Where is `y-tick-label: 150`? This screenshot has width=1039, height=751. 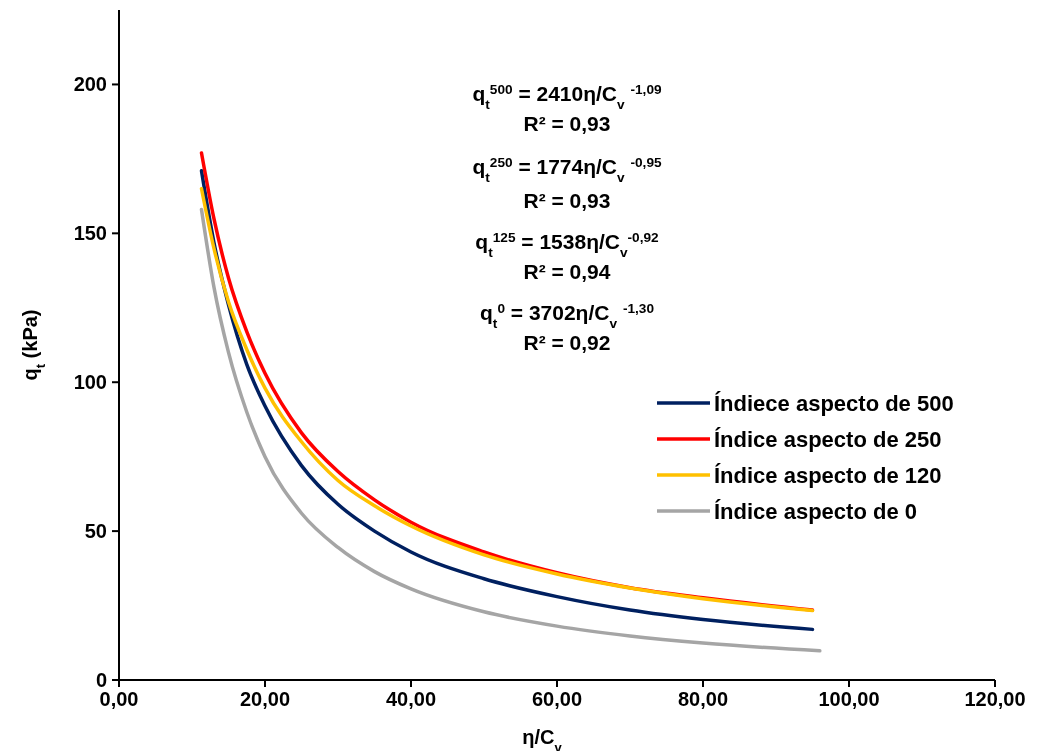 y-tick-label: 150 is located at coordinates (90, 233).